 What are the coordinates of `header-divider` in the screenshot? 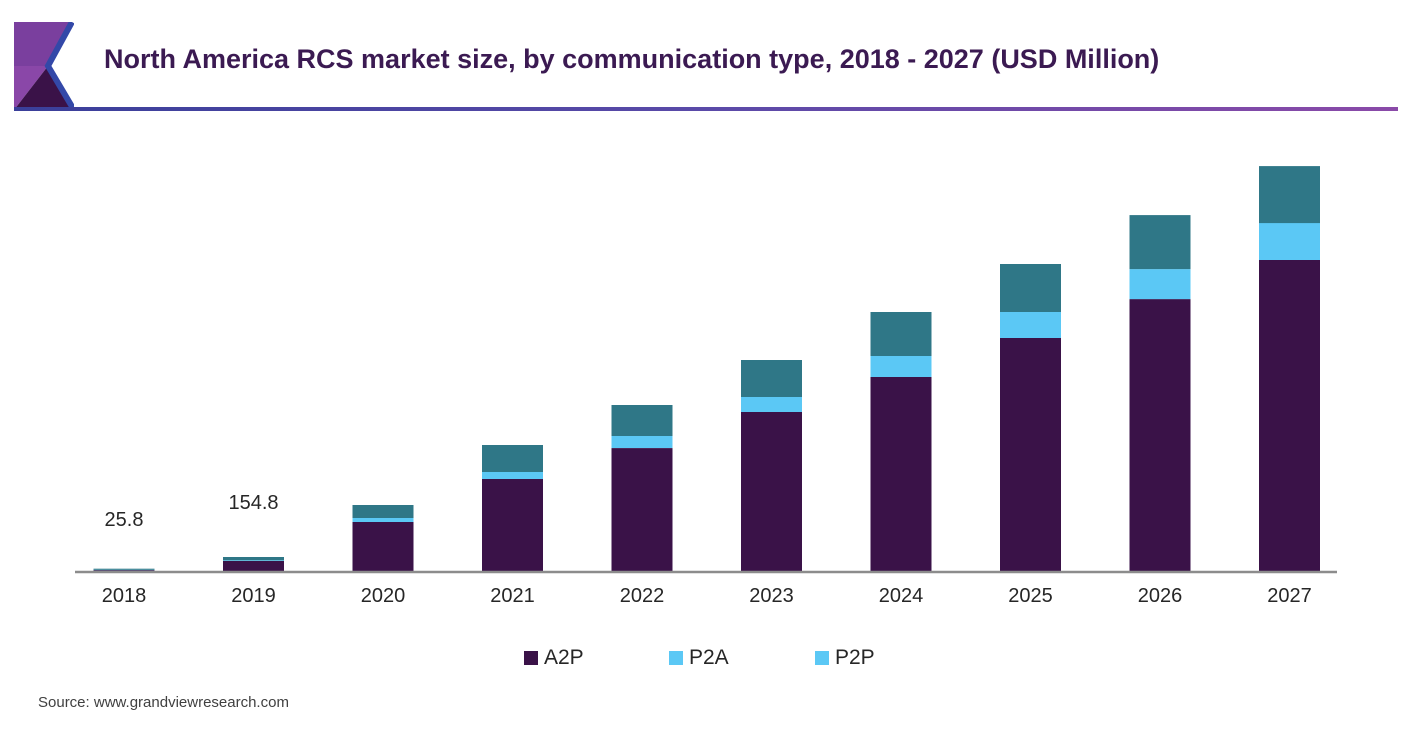 It's located at (706, 109).